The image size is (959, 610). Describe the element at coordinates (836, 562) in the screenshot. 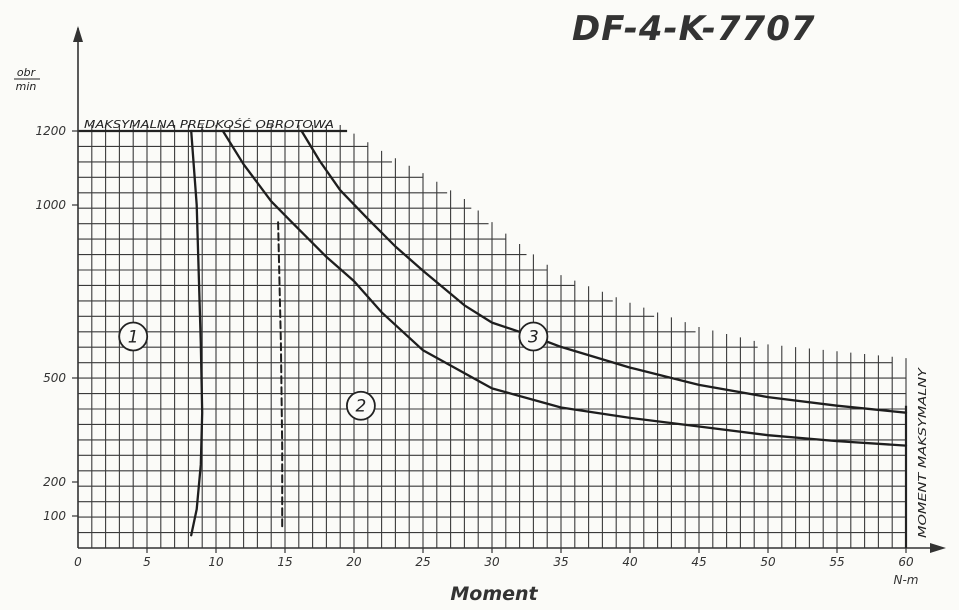

I see `x-tick-label: 55` at that location.